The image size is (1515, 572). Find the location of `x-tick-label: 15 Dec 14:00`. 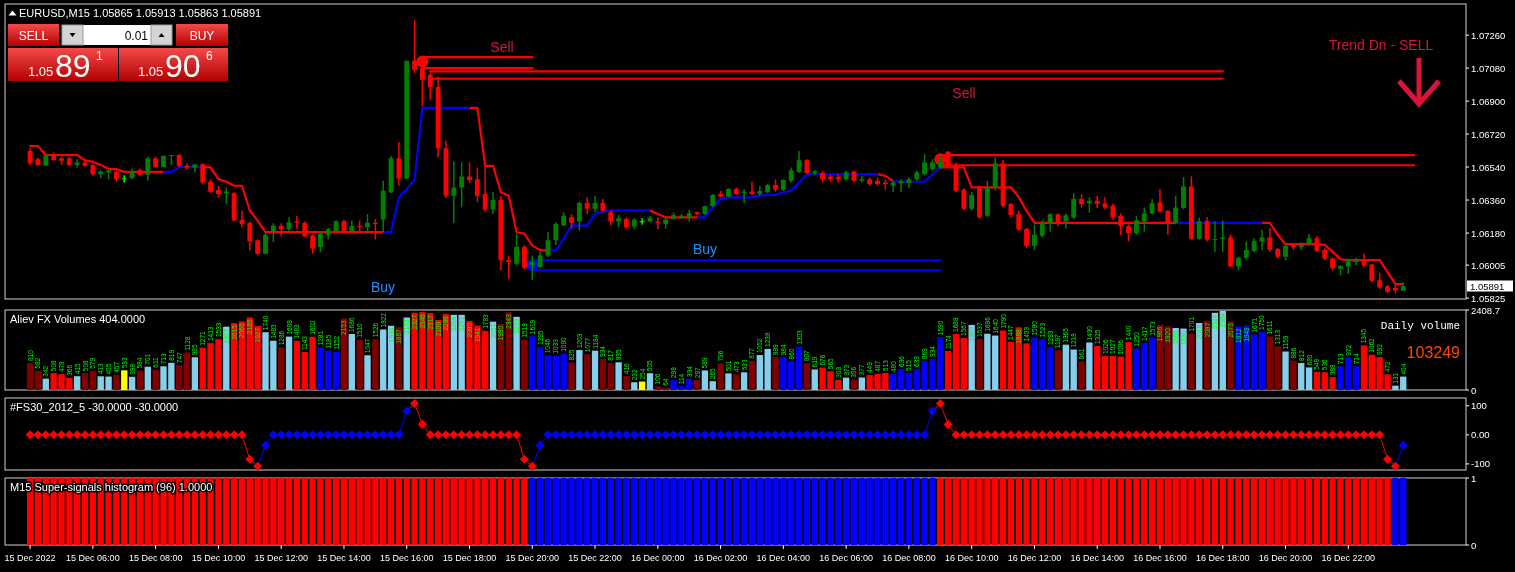

x-tick-label: 15 Dec 14:00 is located at coordinates (344, 558).